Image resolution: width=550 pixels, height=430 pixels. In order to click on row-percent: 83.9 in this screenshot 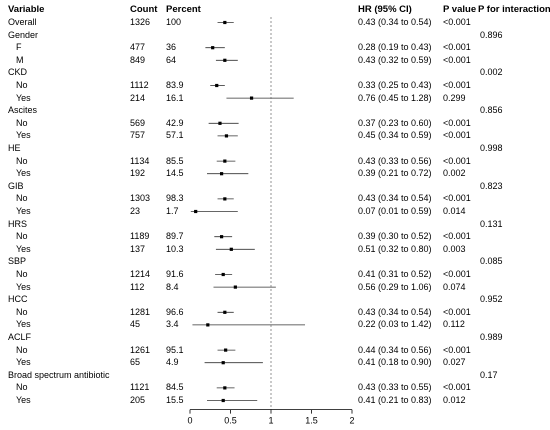, I will do `click(175, 85)`.